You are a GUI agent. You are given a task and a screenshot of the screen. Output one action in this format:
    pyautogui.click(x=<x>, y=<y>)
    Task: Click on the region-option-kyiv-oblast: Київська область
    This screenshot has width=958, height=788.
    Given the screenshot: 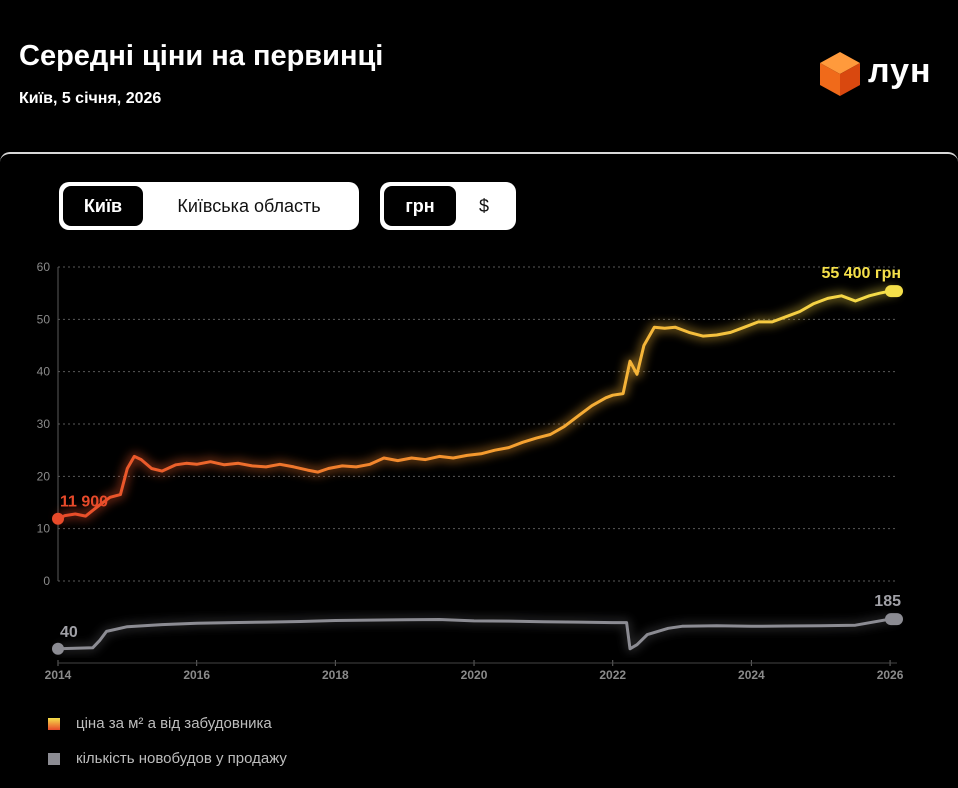 What is the action you would take?
    pyautogui.click(x=249, y=205)
    